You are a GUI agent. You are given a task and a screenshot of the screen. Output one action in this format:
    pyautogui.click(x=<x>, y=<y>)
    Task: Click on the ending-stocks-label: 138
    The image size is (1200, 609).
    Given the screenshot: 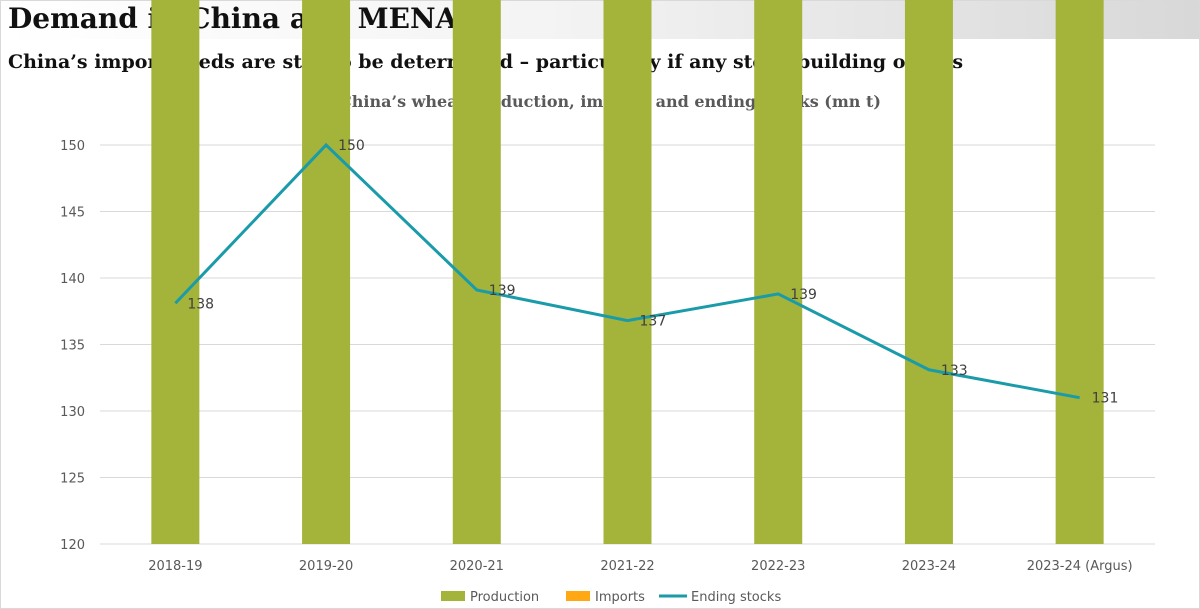 What is the action you would take?
    pyautogui.click(x=200, y=304)
    